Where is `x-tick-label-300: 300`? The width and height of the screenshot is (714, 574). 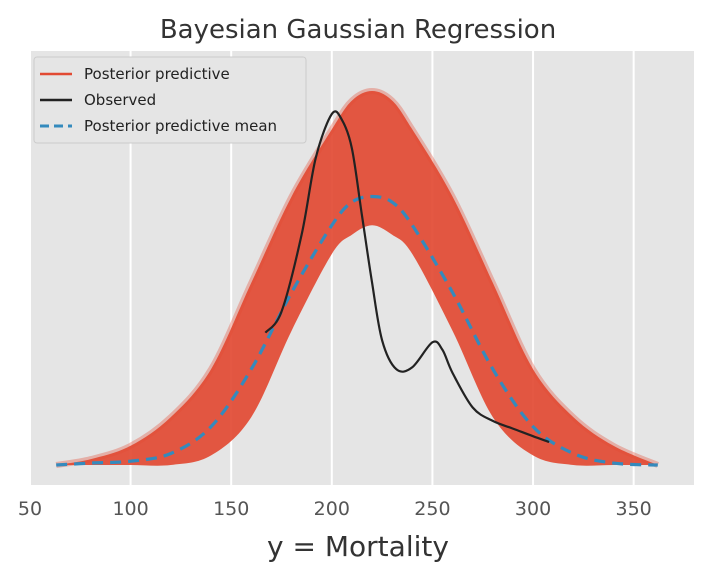 x-tick-label-300: 300 is located at coordinates (533, 509).